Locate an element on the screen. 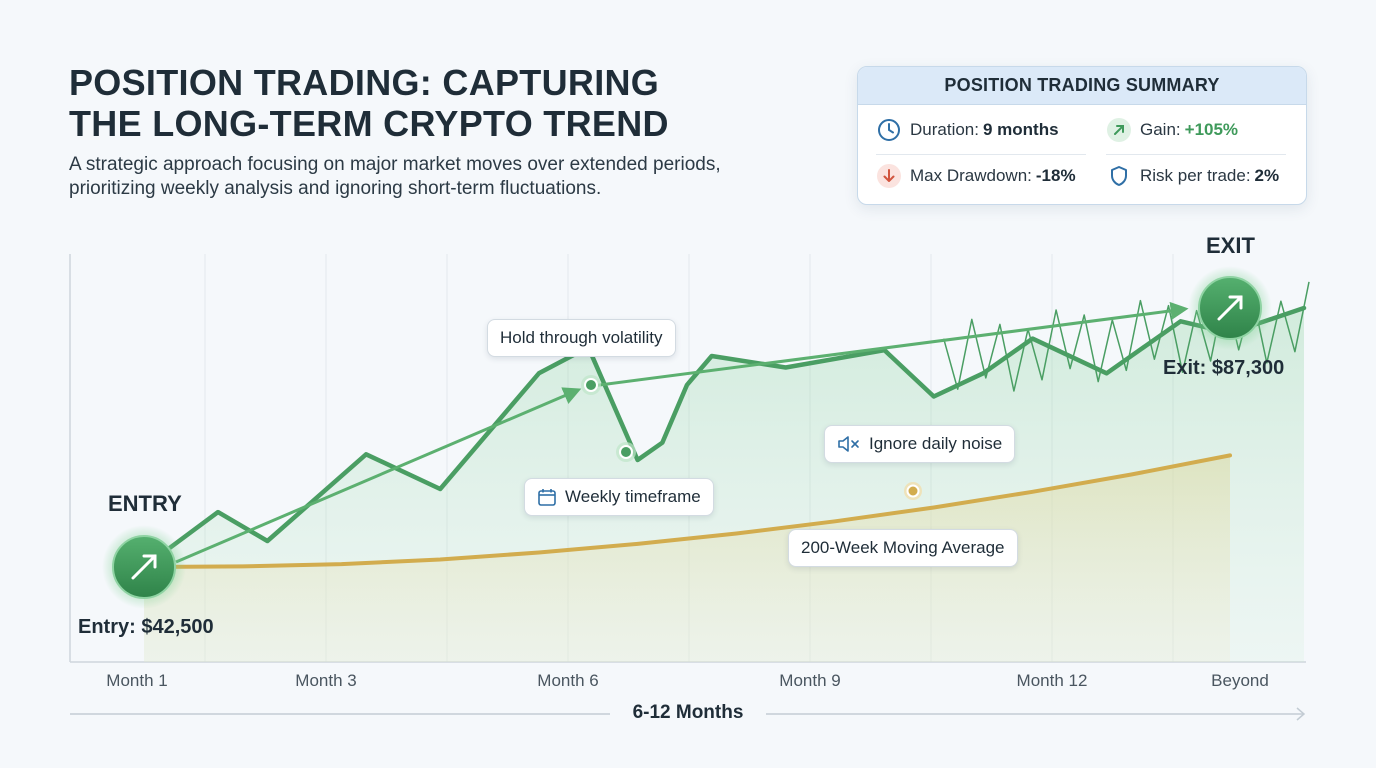 Image resolution: width=1376 pixels, height=768 pixels. x-tick-label: Beyond is located at coordinates (1240, 680).